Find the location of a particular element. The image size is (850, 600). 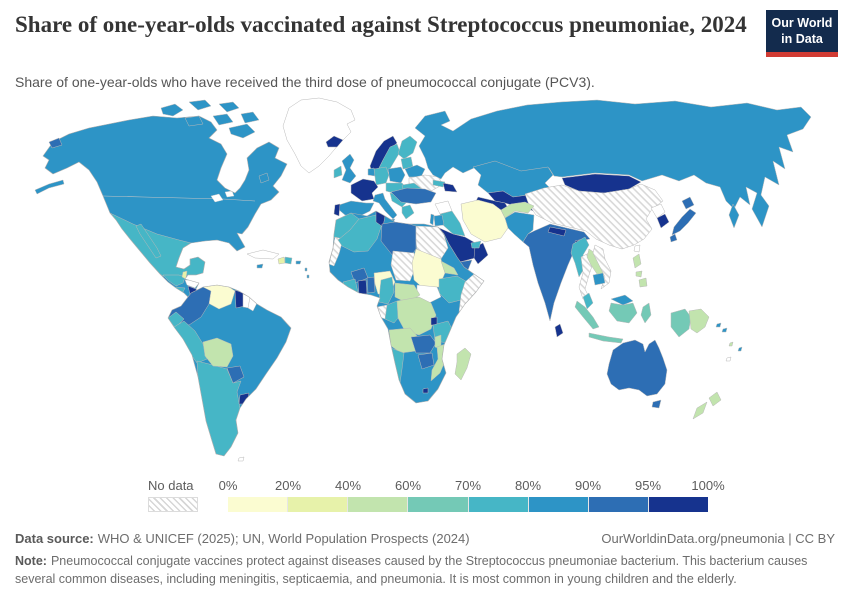

country-italy is located at coordinates (385, 206).